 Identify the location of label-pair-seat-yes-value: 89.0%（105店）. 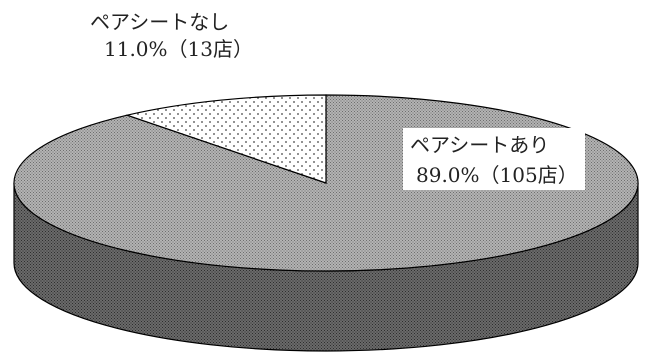
(497, 175).